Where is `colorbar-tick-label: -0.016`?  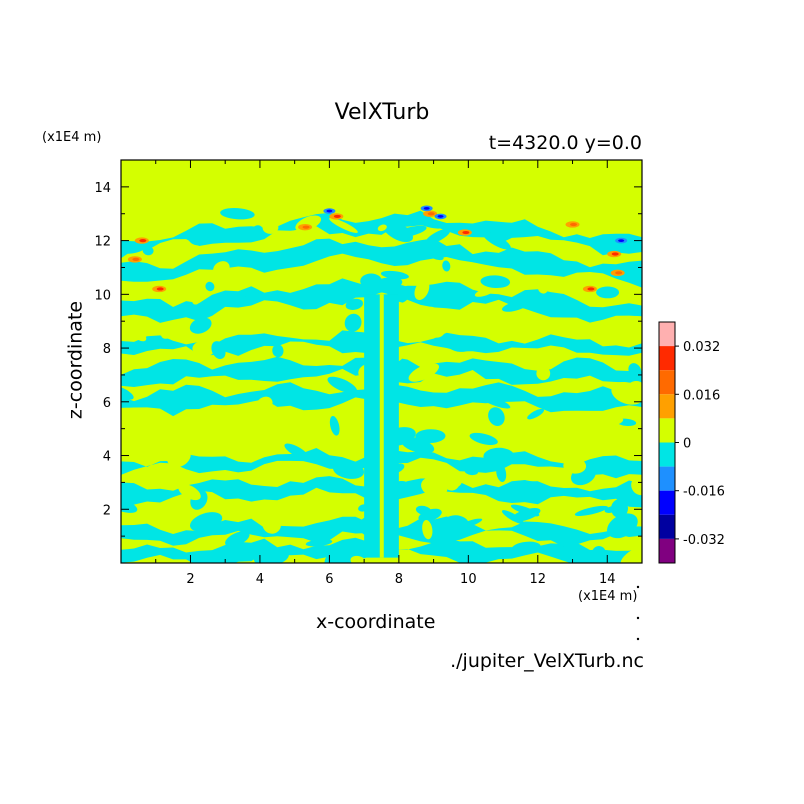 colorbar-tick-label: -0.016 is located at coordinates (704, 492).